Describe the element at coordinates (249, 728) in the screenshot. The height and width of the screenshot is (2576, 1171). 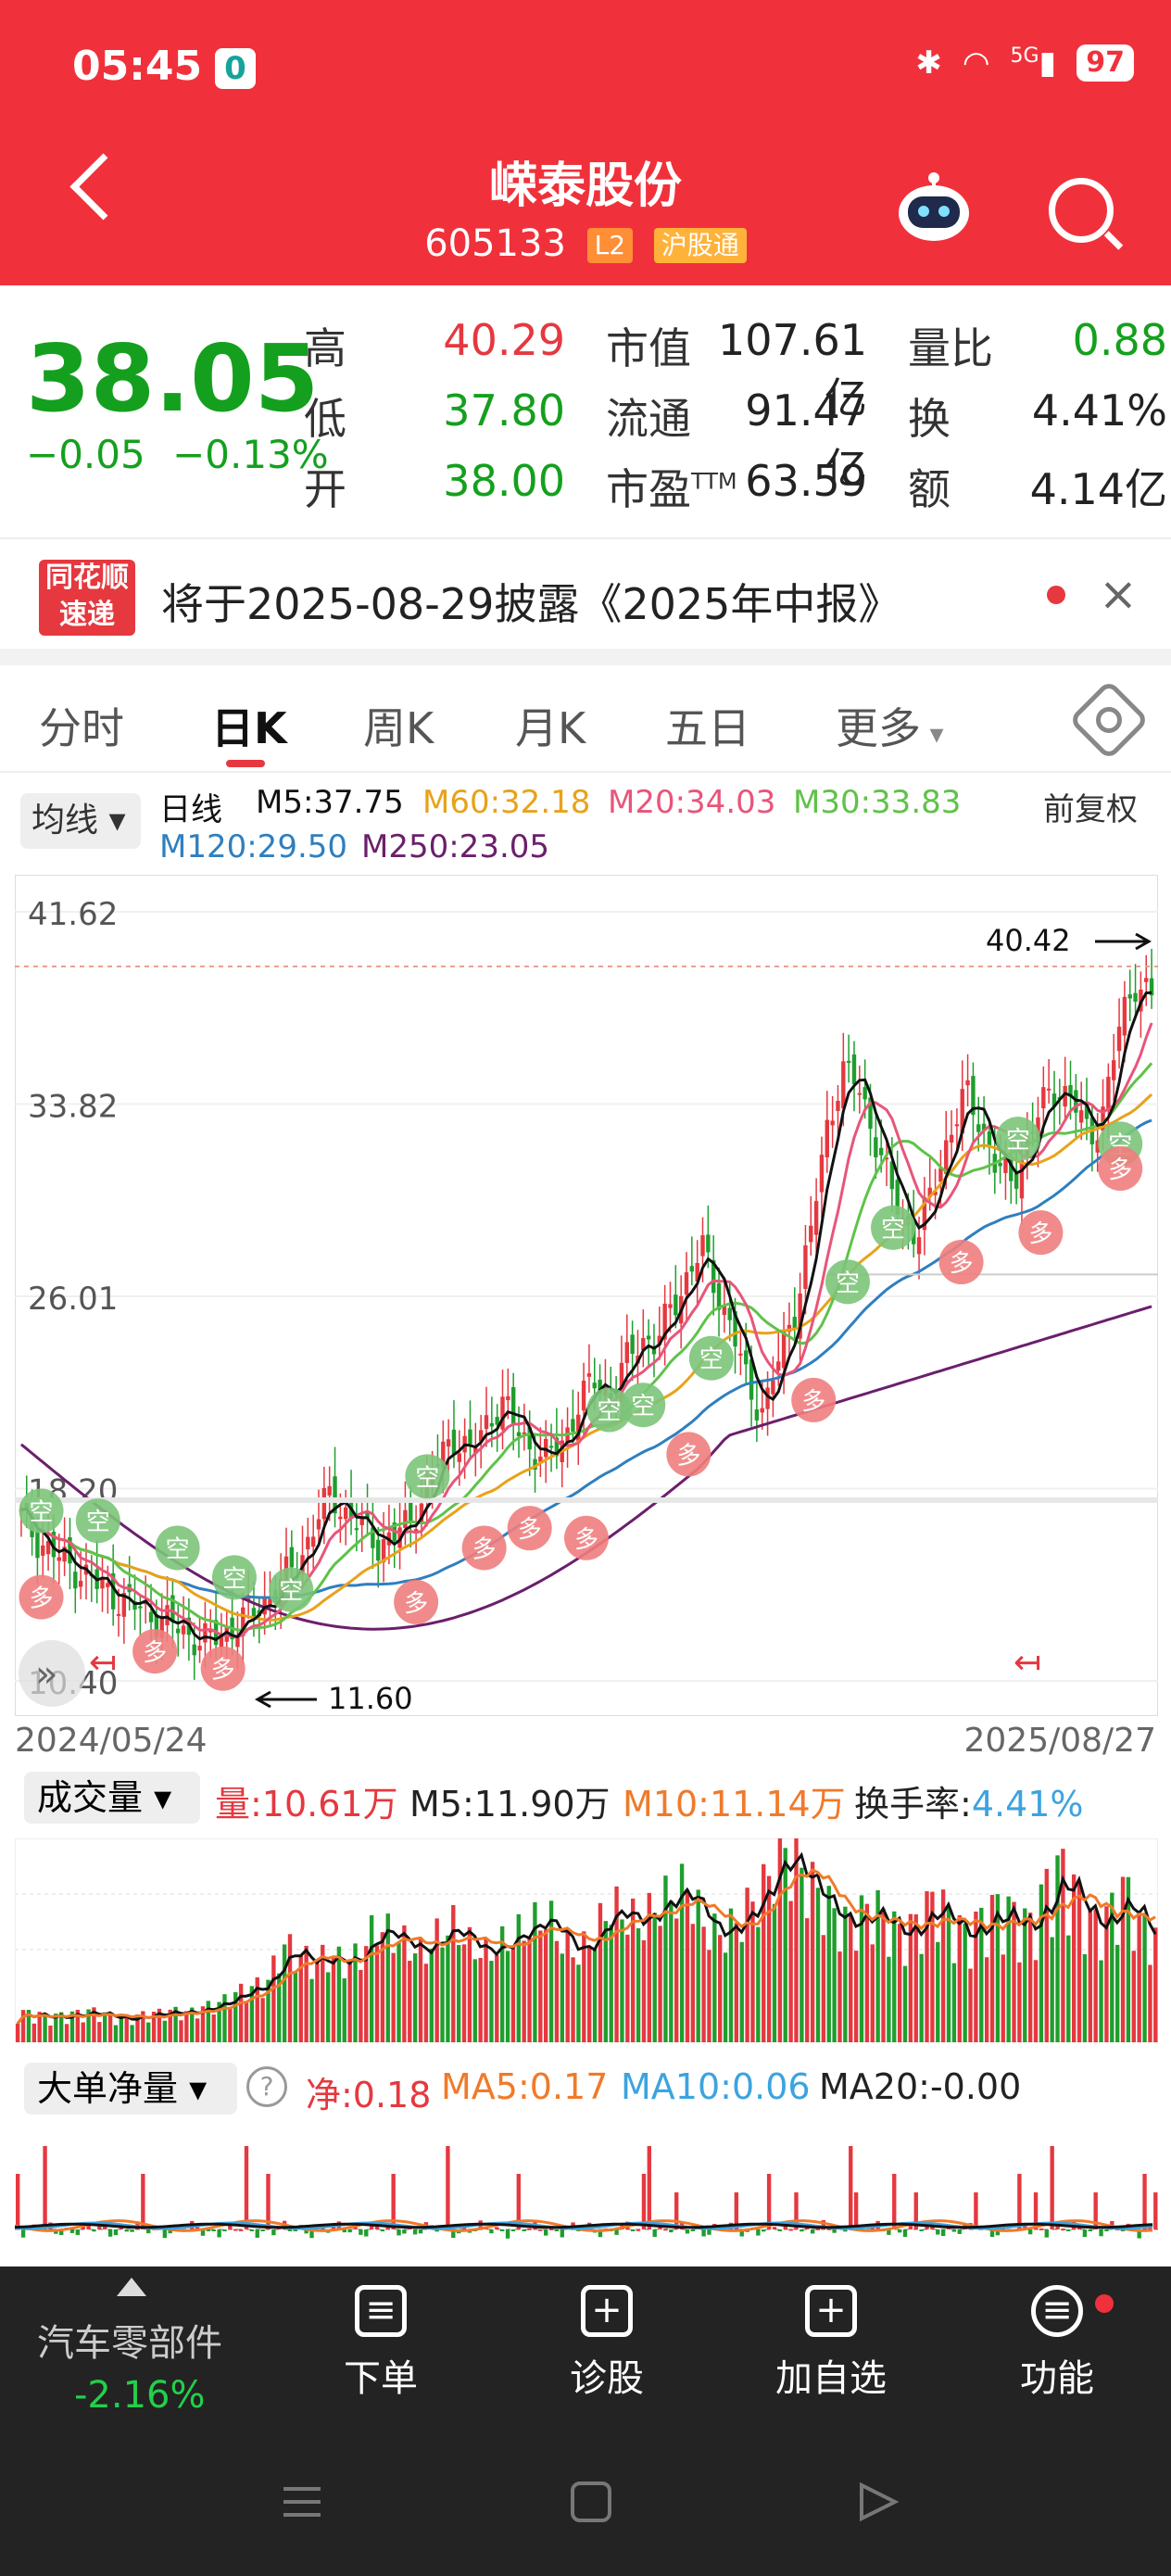
I see `tab-daily-k: 日K` at that location.